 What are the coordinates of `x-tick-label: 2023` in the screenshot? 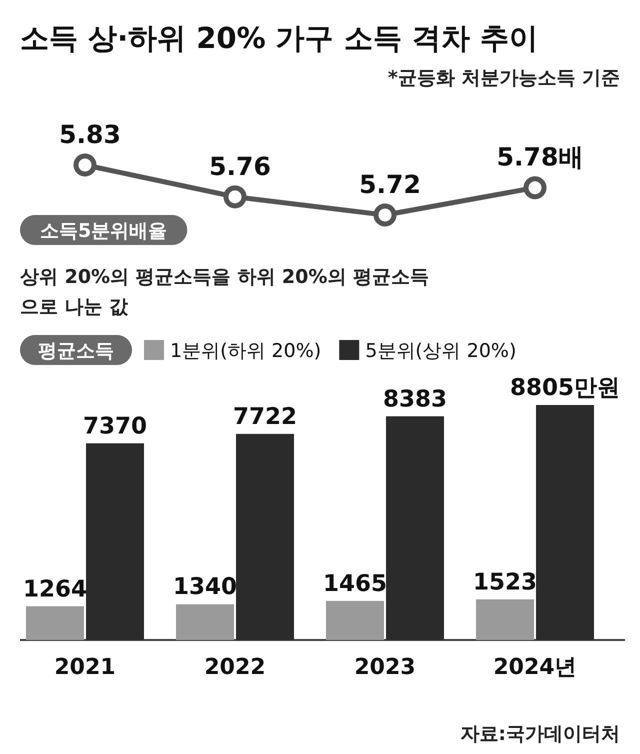 It's located at (385, 667).